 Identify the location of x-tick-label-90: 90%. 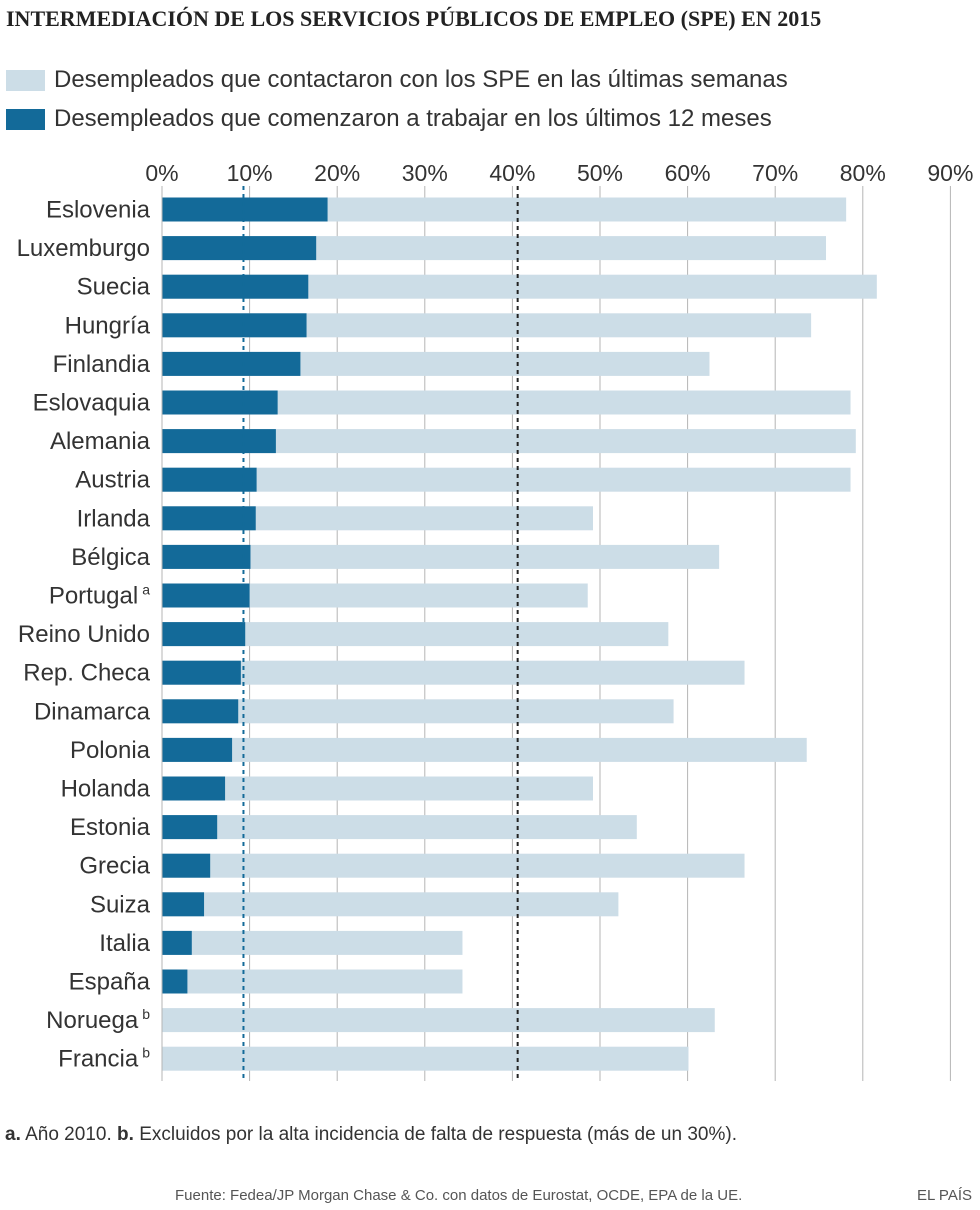
(950, 173).